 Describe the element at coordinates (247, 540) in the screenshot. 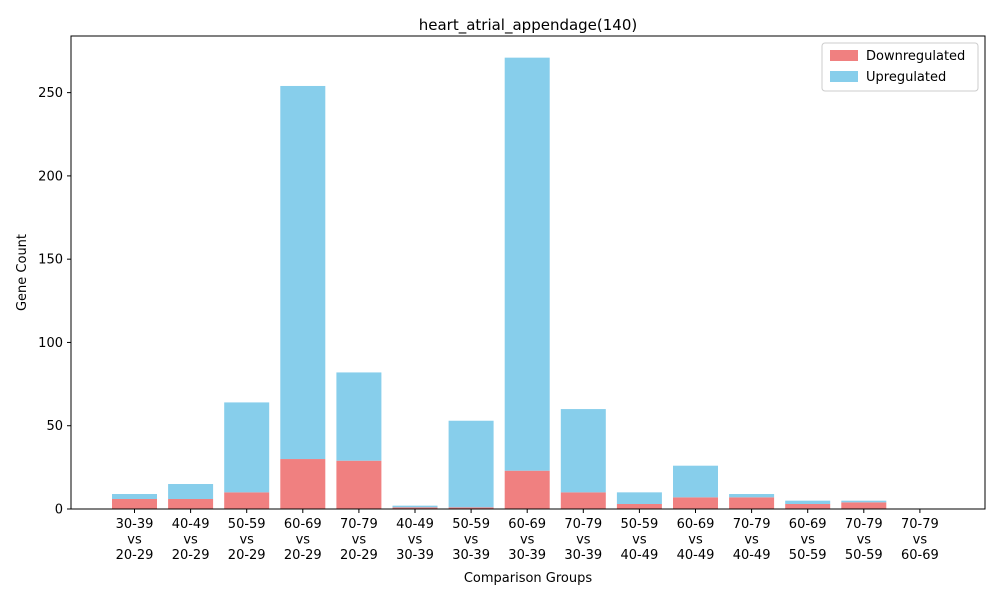

I see `x-tick-label: 50-59 vs 20-29` at that location.